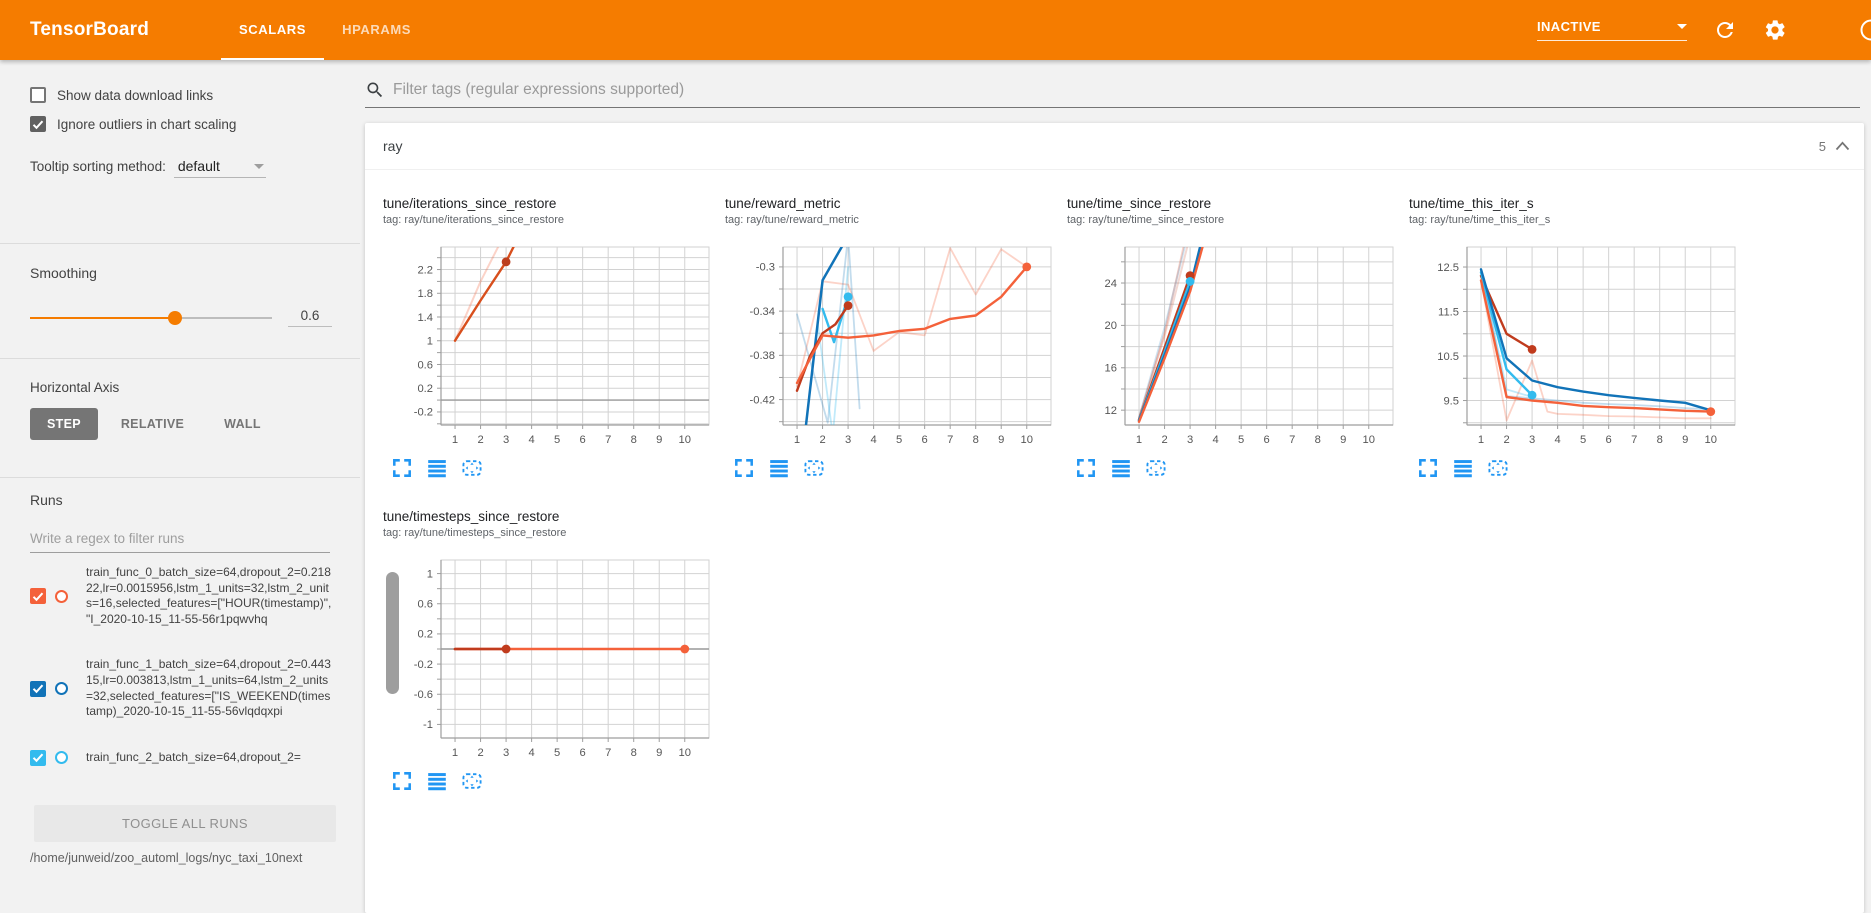  Describe the element at coordinates (763, 400) in the screenshot. I see `svg-text: -0.42` at that location.